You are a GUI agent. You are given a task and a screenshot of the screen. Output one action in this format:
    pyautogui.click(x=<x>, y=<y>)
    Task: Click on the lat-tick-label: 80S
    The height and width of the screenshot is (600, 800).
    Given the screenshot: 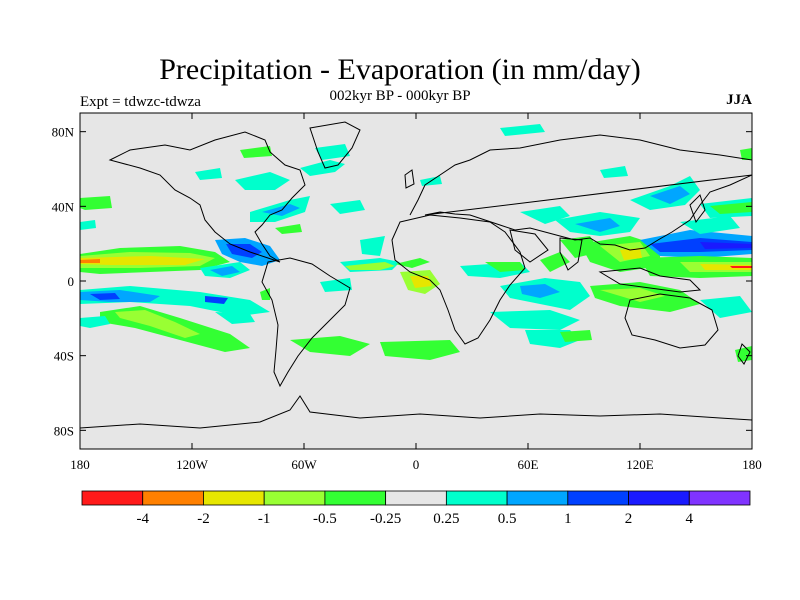 What is the action you would take?
    pyautogui.click(x=64, y=430)
    